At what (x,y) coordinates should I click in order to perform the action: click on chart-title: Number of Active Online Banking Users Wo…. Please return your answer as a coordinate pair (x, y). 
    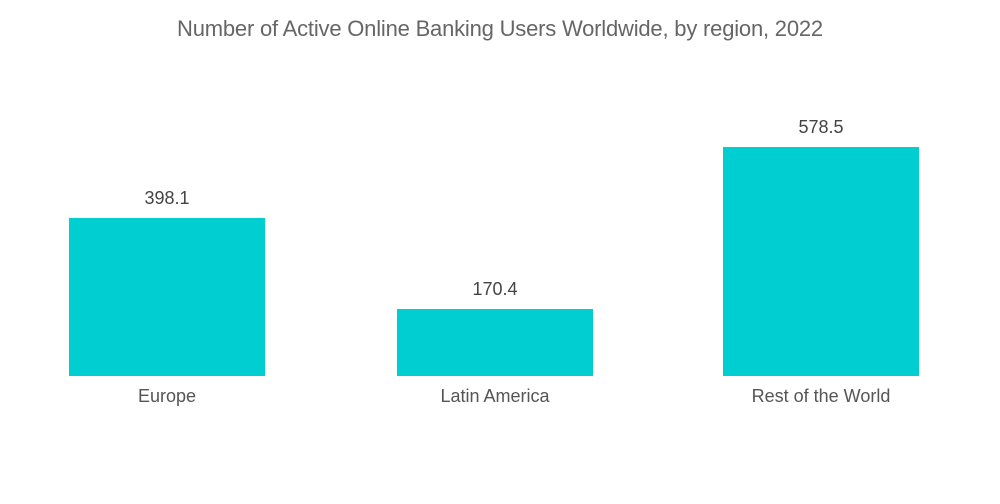
    Looking at the image, I should click on (500, 28).